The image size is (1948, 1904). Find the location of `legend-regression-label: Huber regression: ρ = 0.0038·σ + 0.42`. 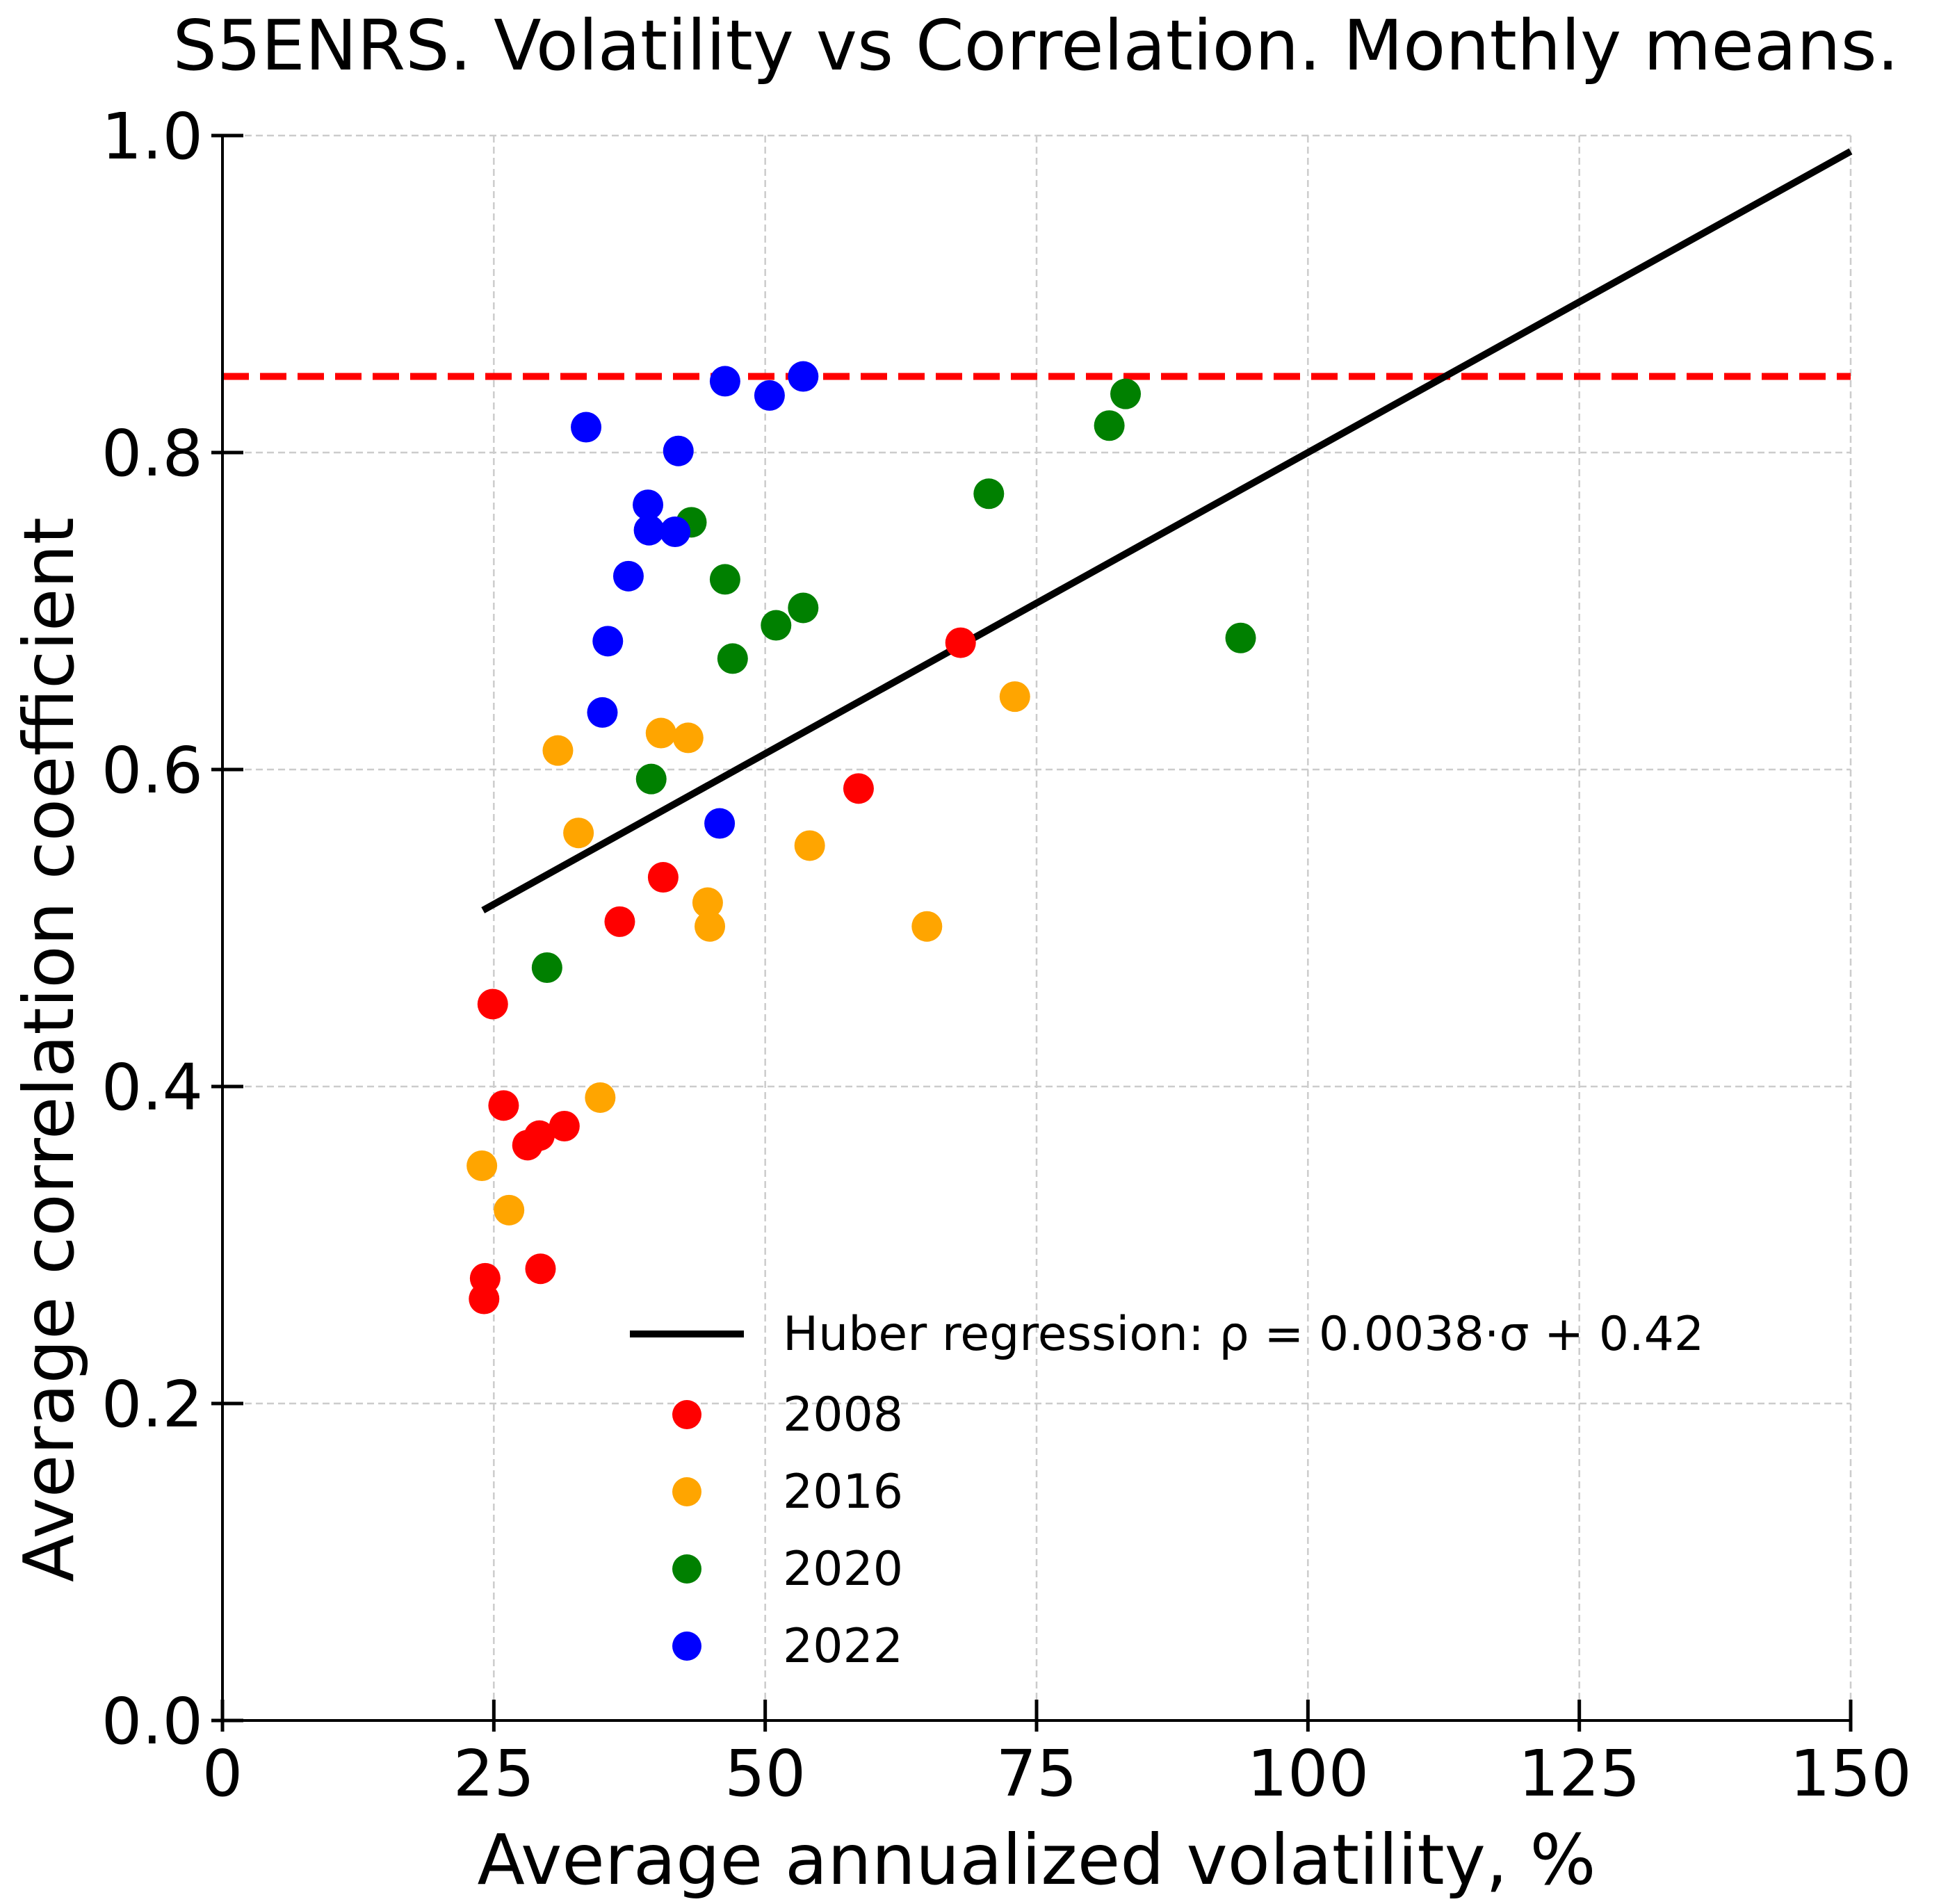

legend-regression-label: Huber regression: ρ = 0.0038·σ + 0.42 is located at coordinates (1243, 1334).